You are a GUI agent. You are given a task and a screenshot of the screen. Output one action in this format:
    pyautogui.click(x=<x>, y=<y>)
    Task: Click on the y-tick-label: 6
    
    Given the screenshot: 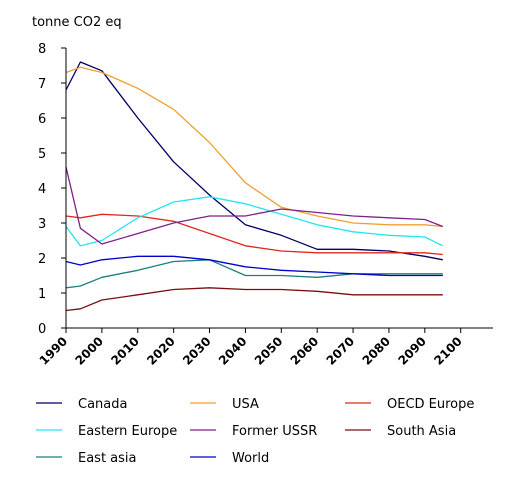 What is the action you would take?
    pyautogui.click(x=42, y=119)
    